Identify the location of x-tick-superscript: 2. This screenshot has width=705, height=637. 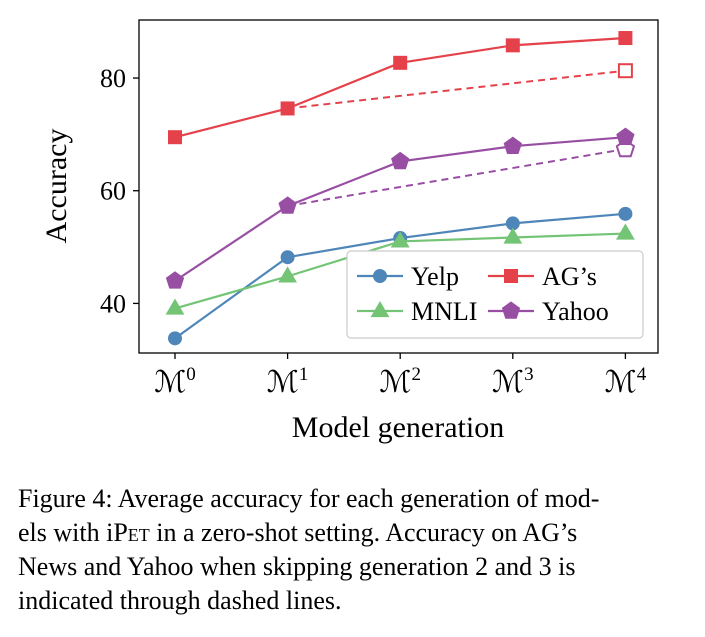
(416, 374).